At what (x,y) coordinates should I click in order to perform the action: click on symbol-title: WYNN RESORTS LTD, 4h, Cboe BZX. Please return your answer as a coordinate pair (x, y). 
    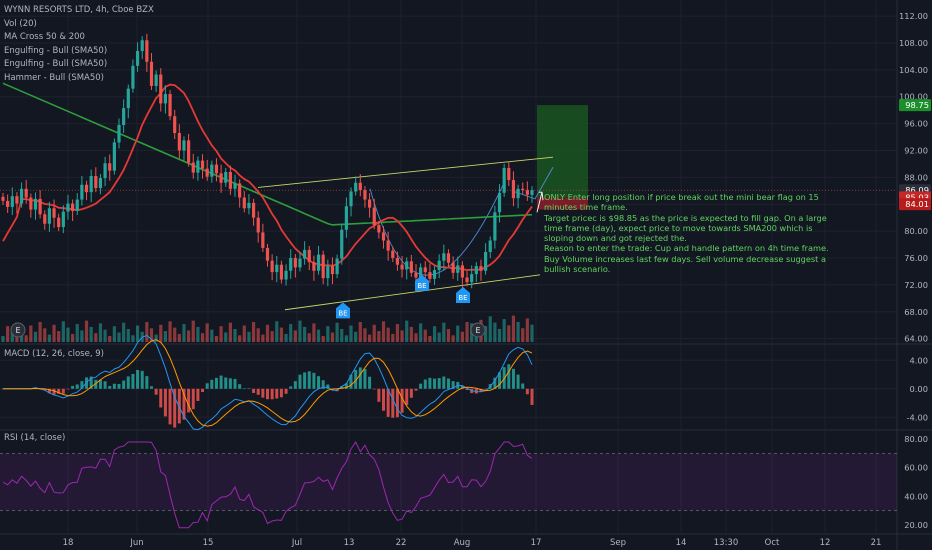
    Looking at the image, I should click on (79, 10).